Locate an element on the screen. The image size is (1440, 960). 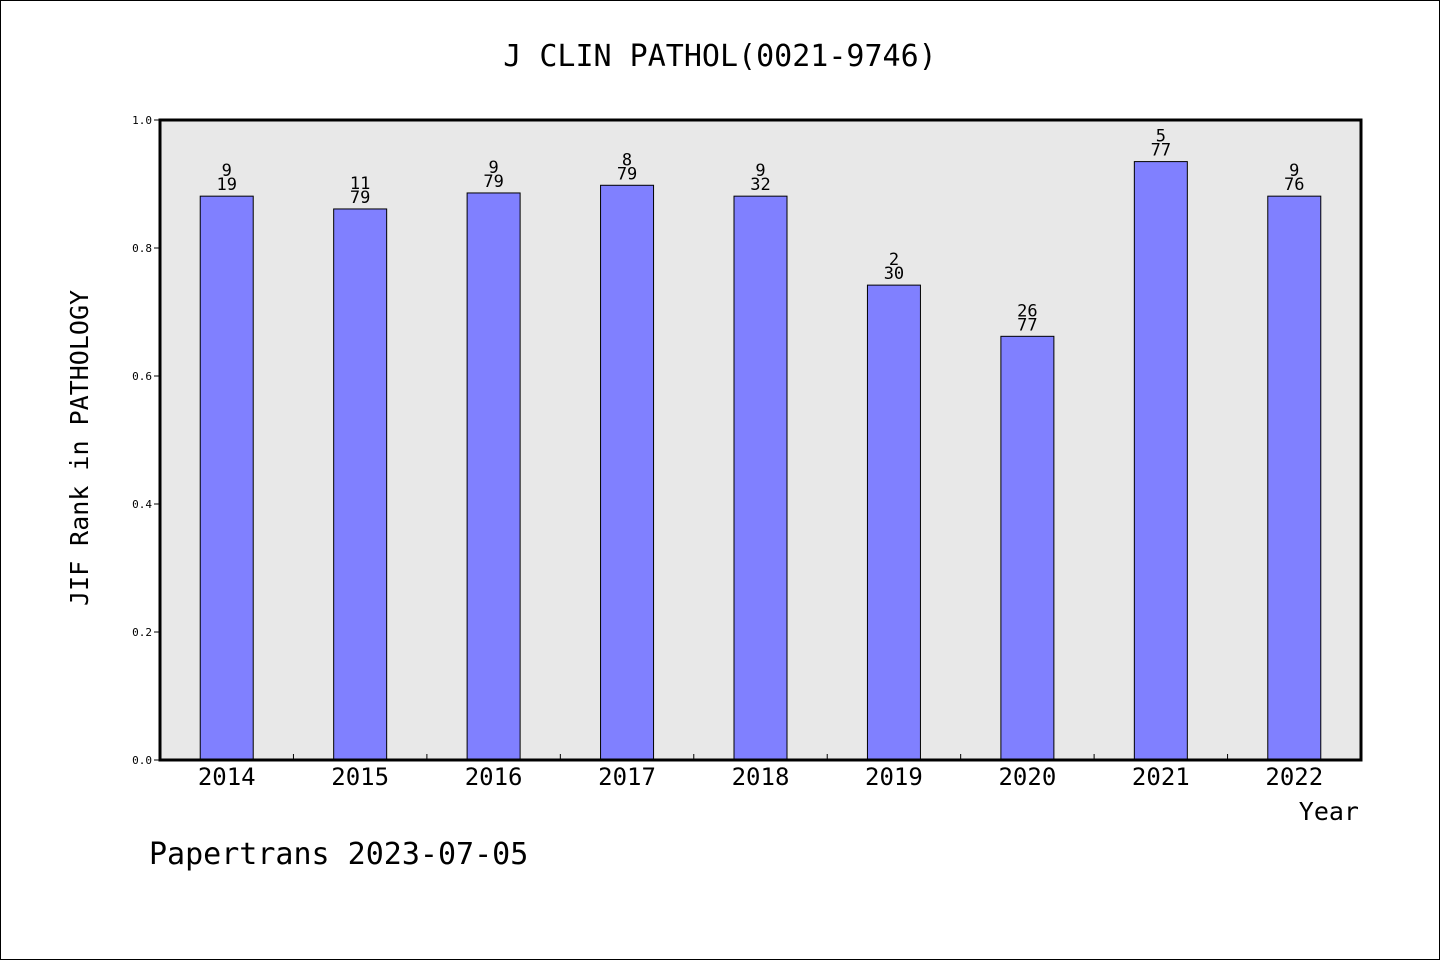
bar-2017 is located at coordinates (627, 472).